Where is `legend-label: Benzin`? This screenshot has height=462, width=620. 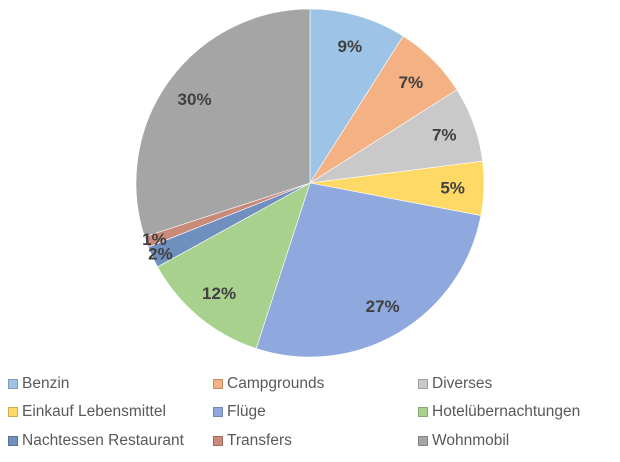 legend-label: Benzin is located at coordinates (46, 383).